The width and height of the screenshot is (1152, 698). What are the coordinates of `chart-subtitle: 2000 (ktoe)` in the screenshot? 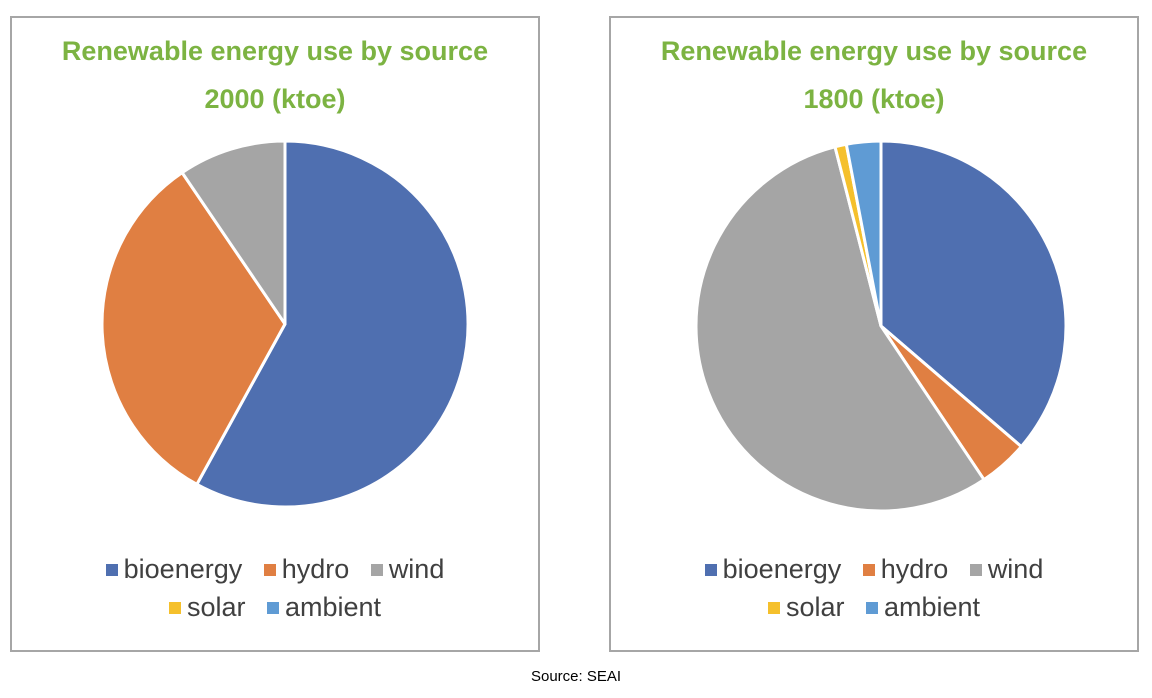 It's located at (275, 99).